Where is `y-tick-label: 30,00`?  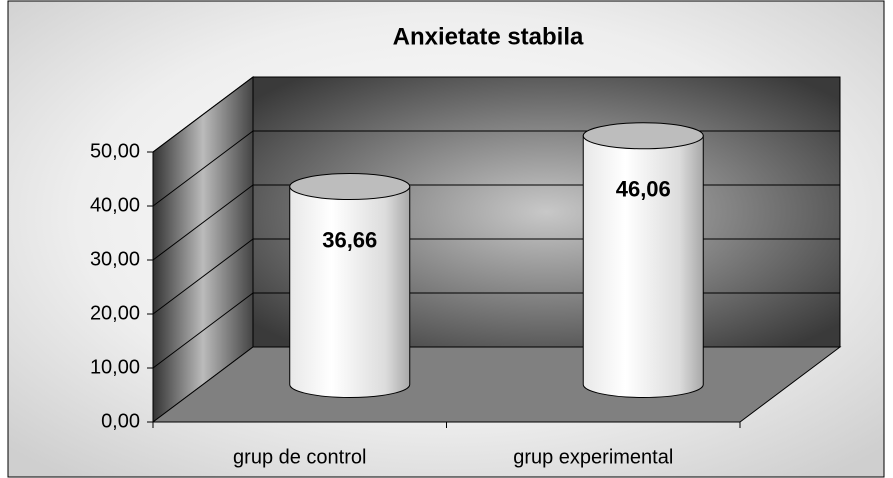
y-tick-label: 30,00 is located at coordinates (115, 259).